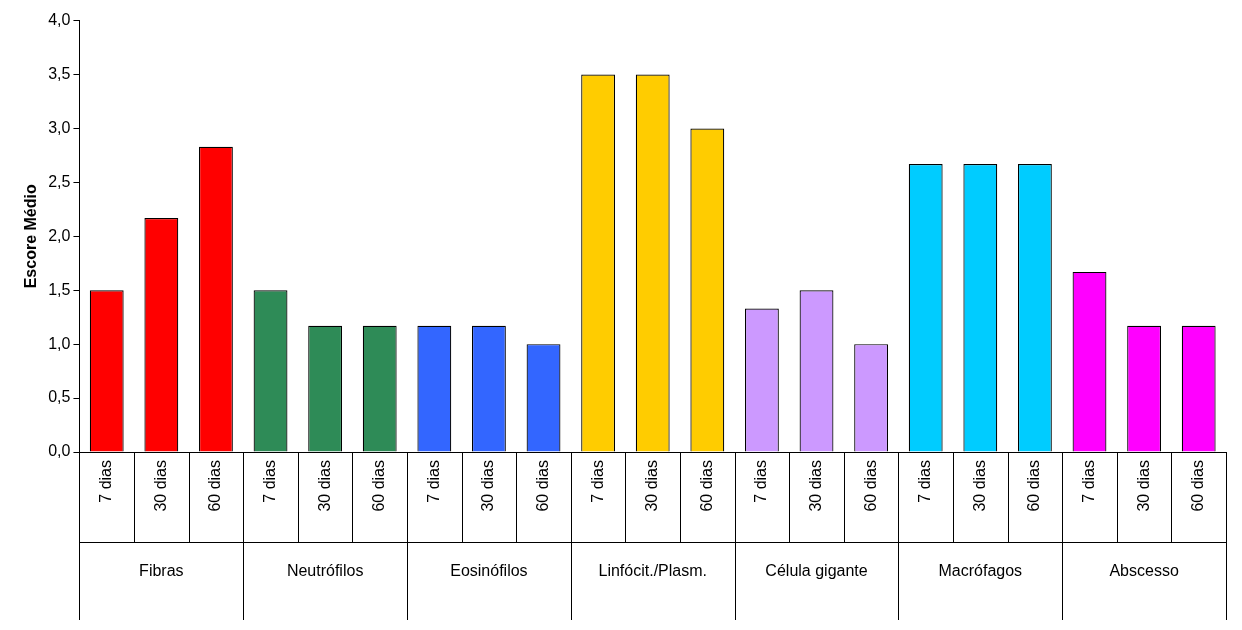 This screenshot has height=630, width=1242. I want to click on text: Neutrófilos, so click(325, 571).